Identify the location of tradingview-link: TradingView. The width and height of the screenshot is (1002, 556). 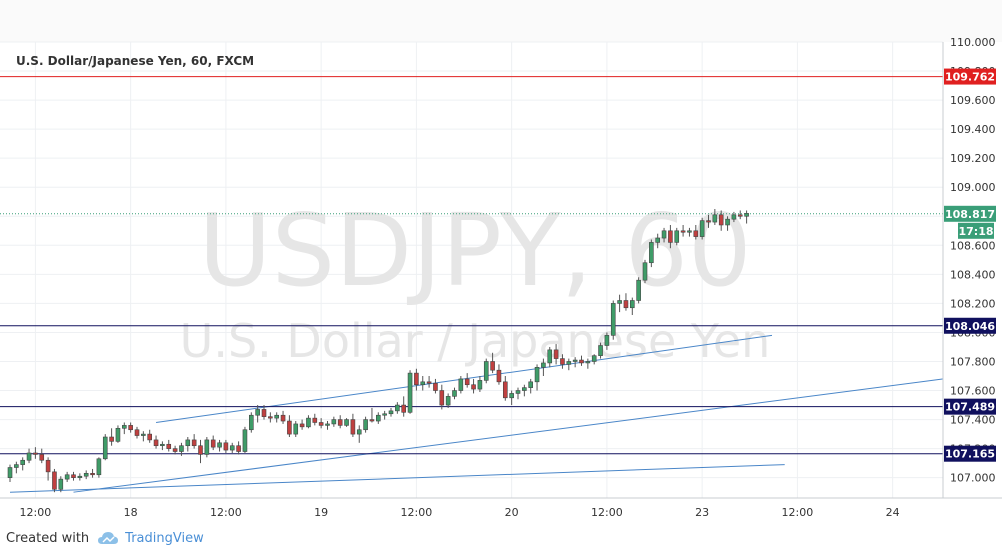
(164, 538).